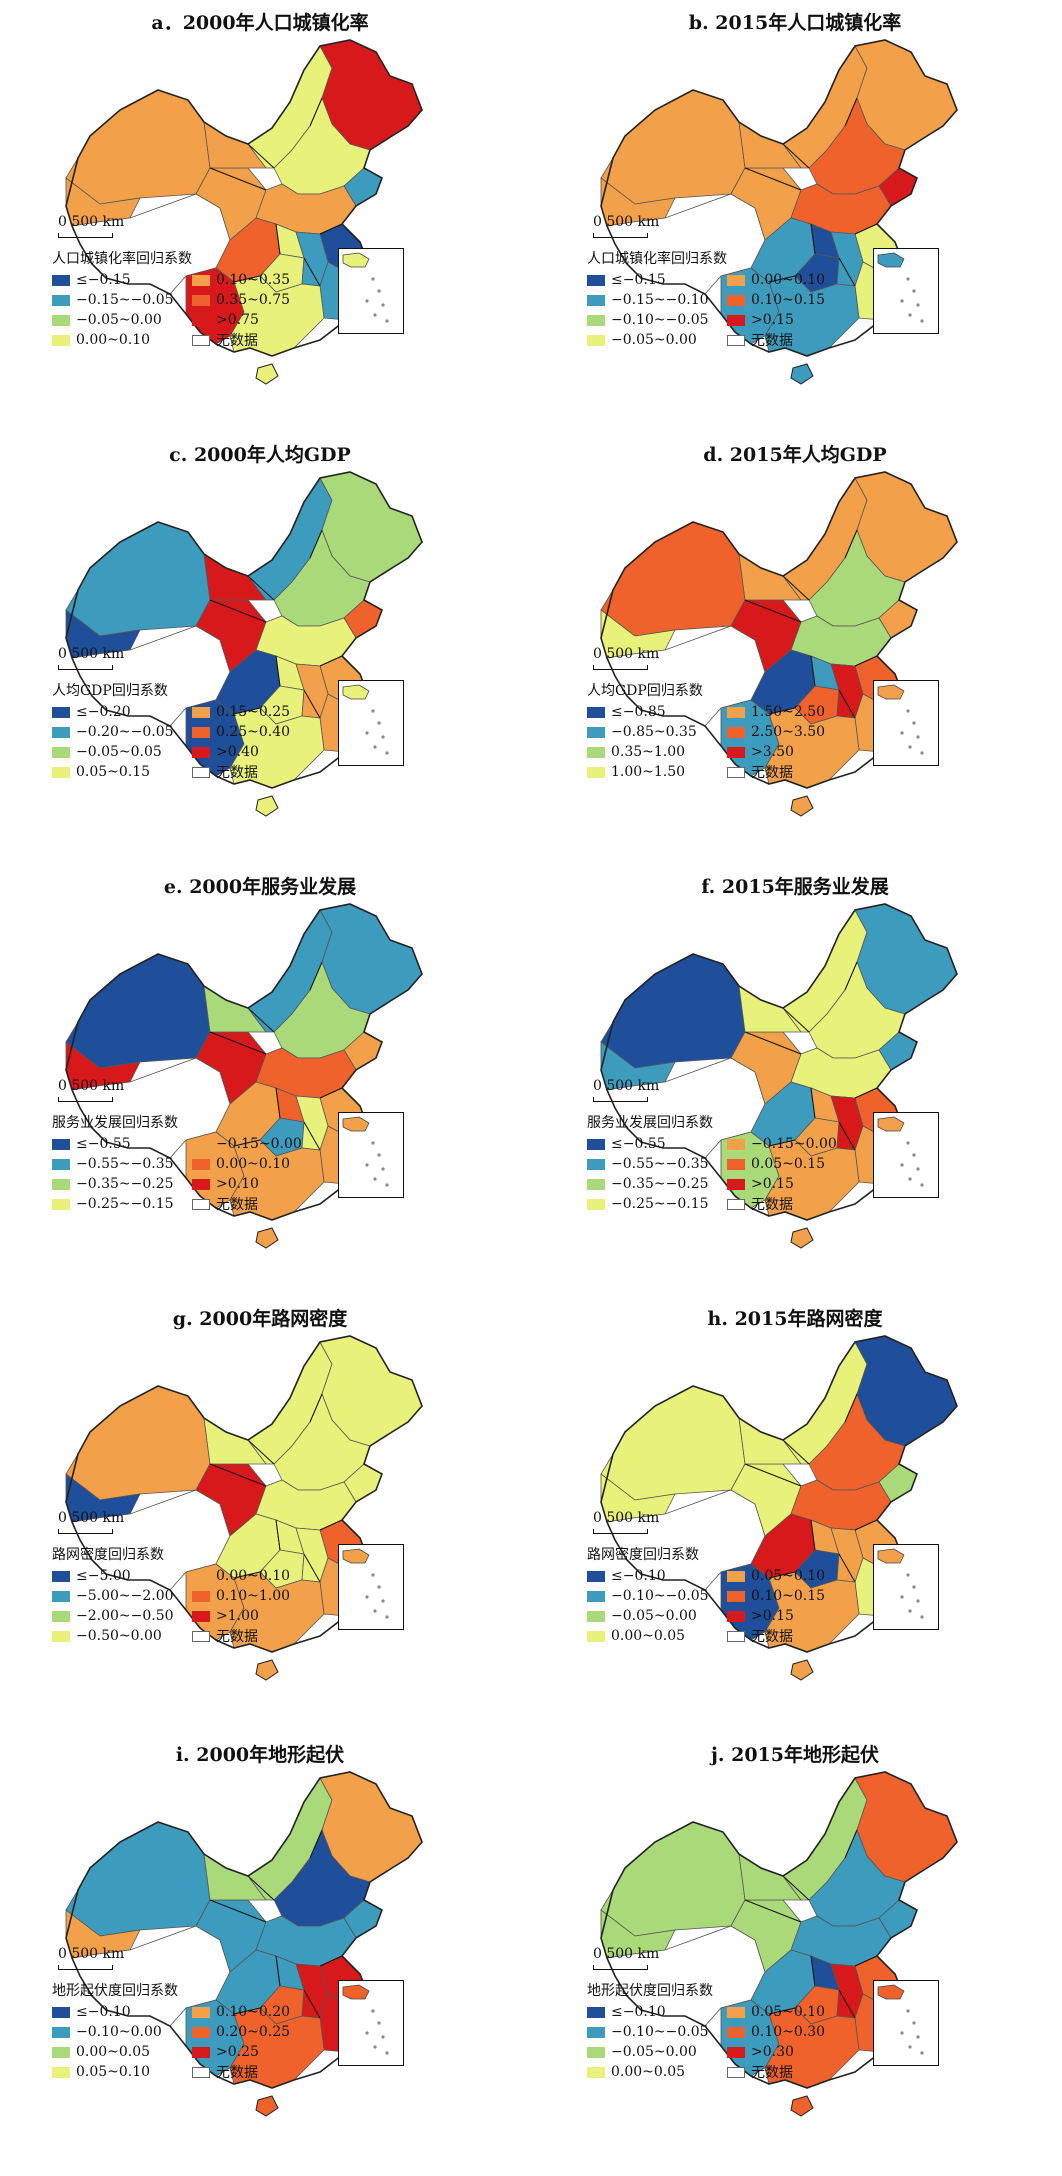 This screenshot has width=1062, height=2176. I want to click on legend-label: 1.00~1.50, so click(648, 772).